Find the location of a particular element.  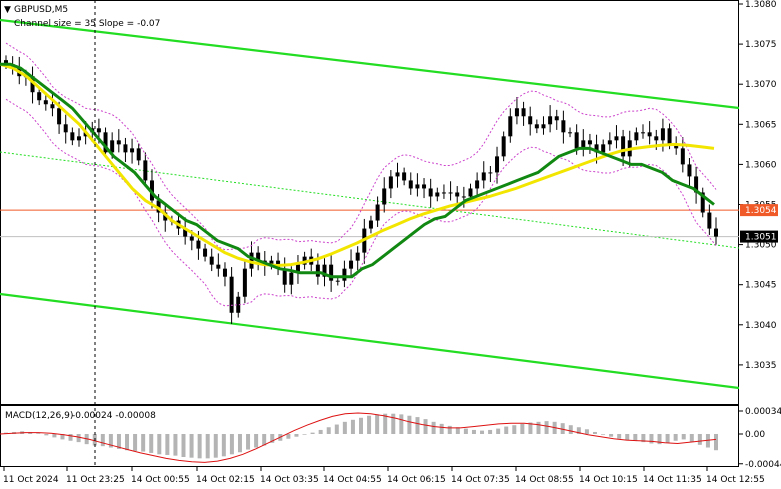

x-tick-label: 14 Oct 04:55 is located at coordinates (352, 480).